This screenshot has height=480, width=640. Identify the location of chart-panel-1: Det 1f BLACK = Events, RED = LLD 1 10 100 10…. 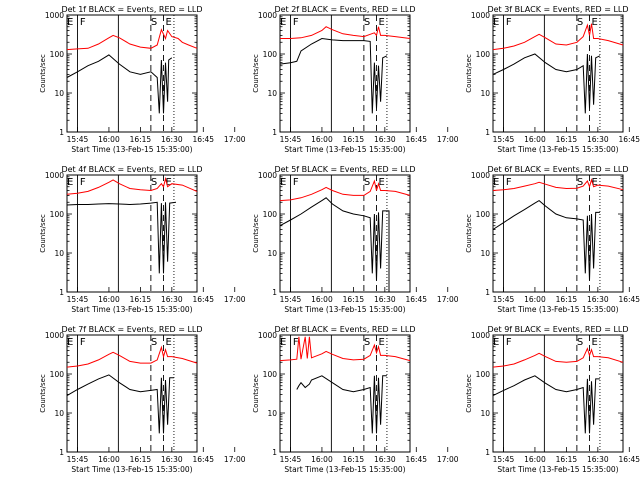
(142, 79).